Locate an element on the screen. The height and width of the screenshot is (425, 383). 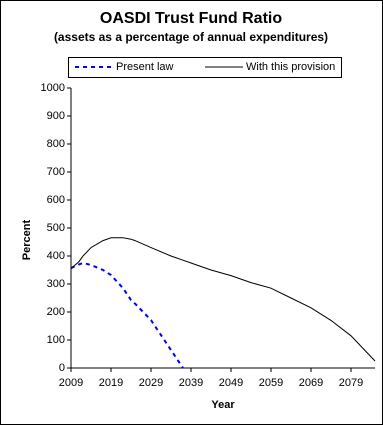
y-tick-label: 1000 is located at coordinates (53, 88).